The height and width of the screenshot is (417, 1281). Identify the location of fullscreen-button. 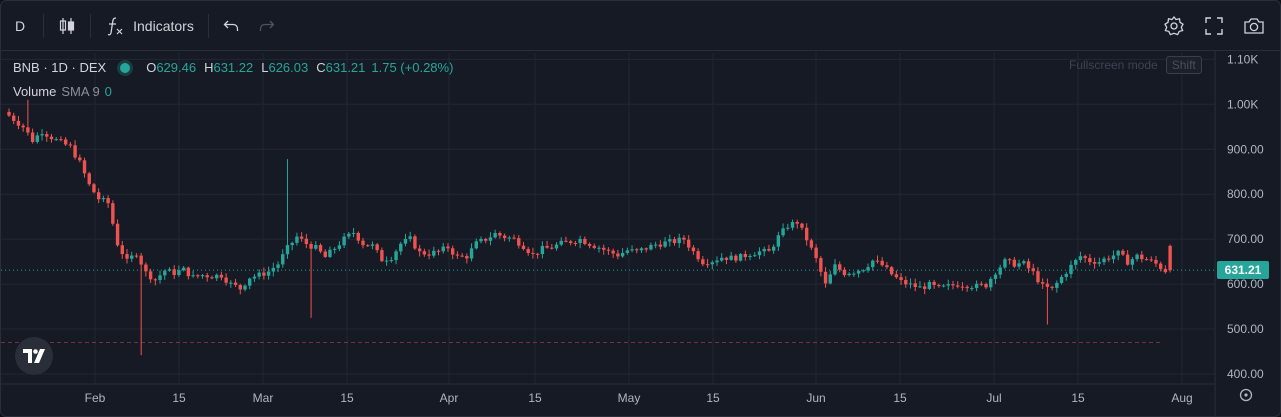
(1214, 26).